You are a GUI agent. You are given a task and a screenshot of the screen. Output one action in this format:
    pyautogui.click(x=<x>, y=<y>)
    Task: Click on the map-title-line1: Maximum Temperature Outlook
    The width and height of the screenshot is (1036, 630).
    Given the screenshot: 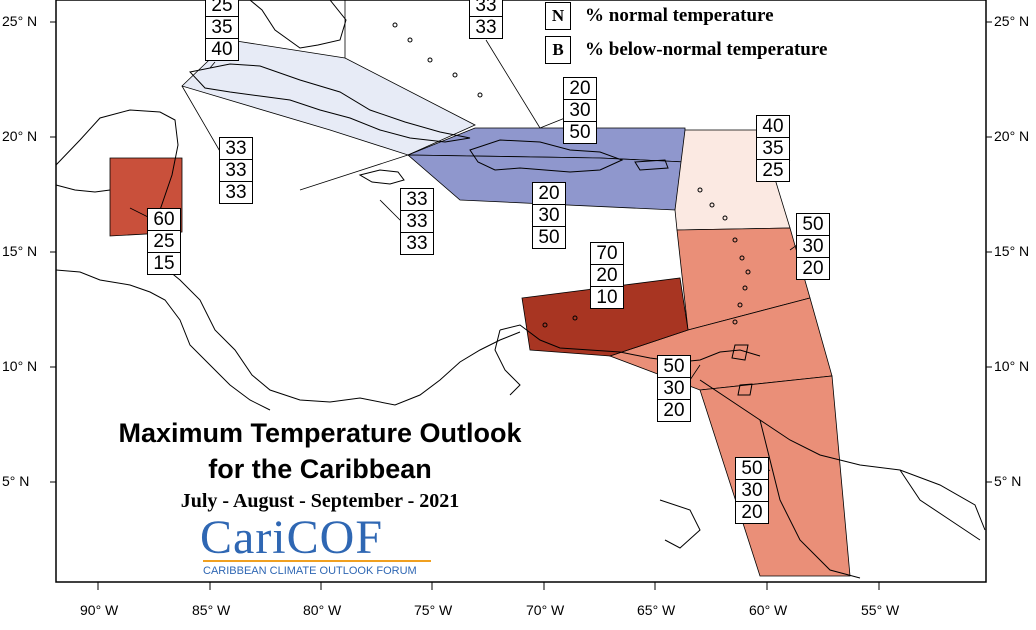 What is the action you would take?
    pyautogui.click(x=320, y=433)
    